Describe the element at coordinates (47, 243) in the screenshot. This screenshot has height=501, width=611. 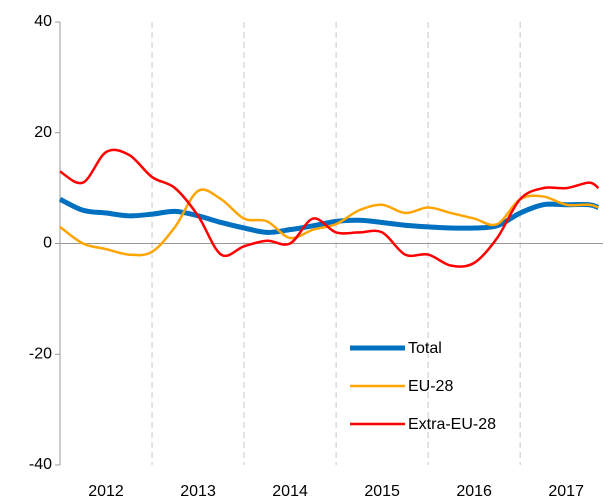
I see `y-tick-label: 0` at that location.